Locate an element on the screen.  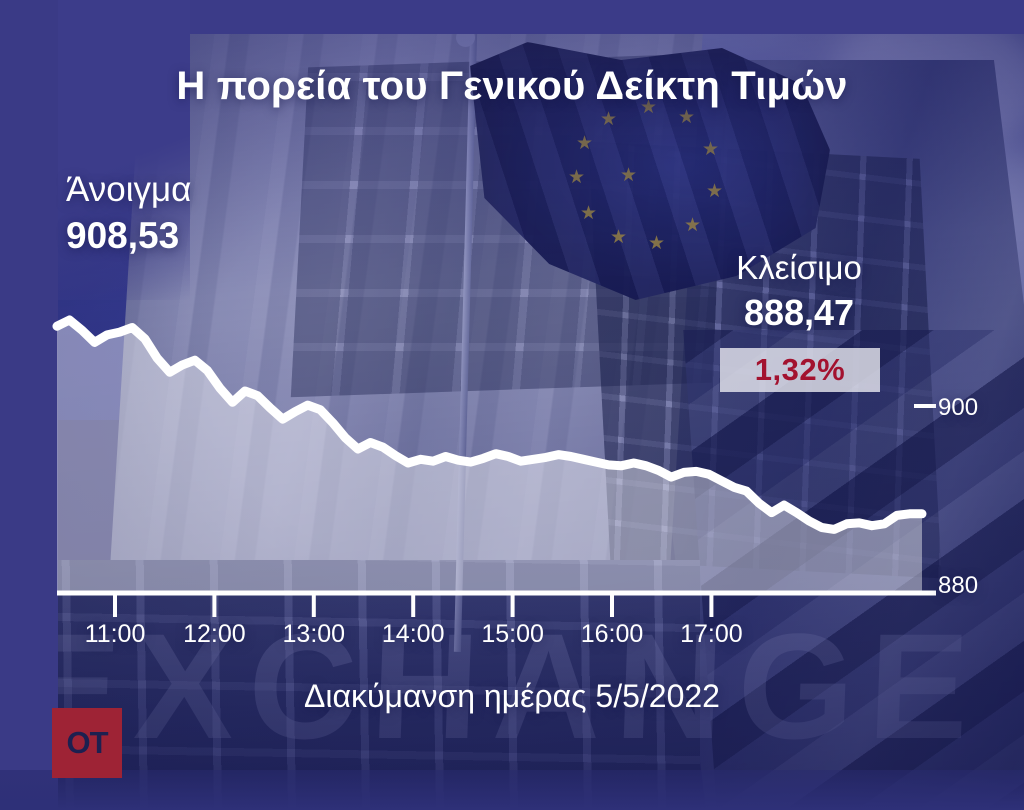
x-tick-label: 12:00 is located at coordinates (214, 634).